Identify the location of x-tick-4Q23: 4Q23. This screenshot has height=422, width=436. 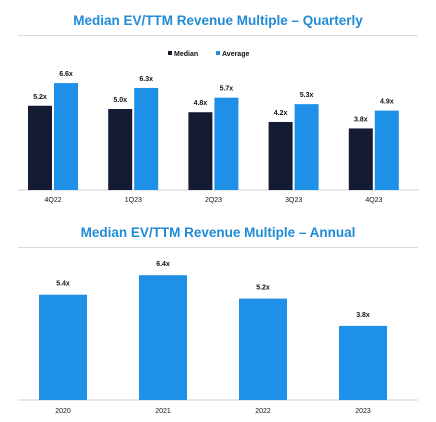
(373, 200).